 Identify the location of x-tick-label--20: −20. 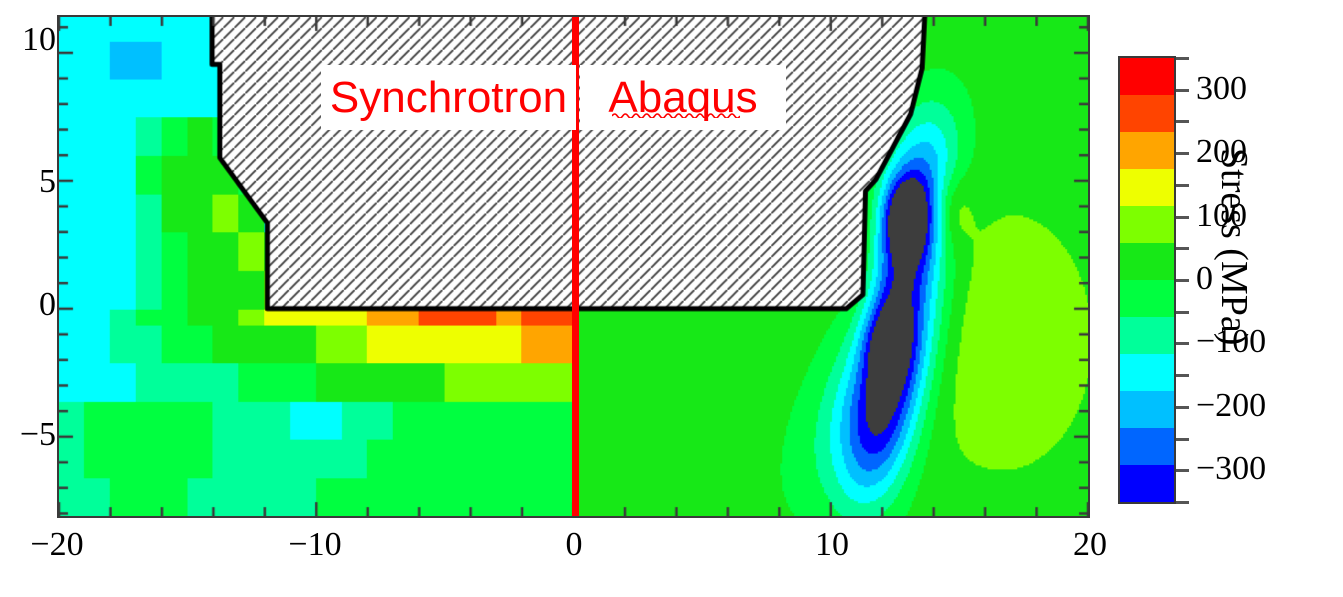
(57, 544).